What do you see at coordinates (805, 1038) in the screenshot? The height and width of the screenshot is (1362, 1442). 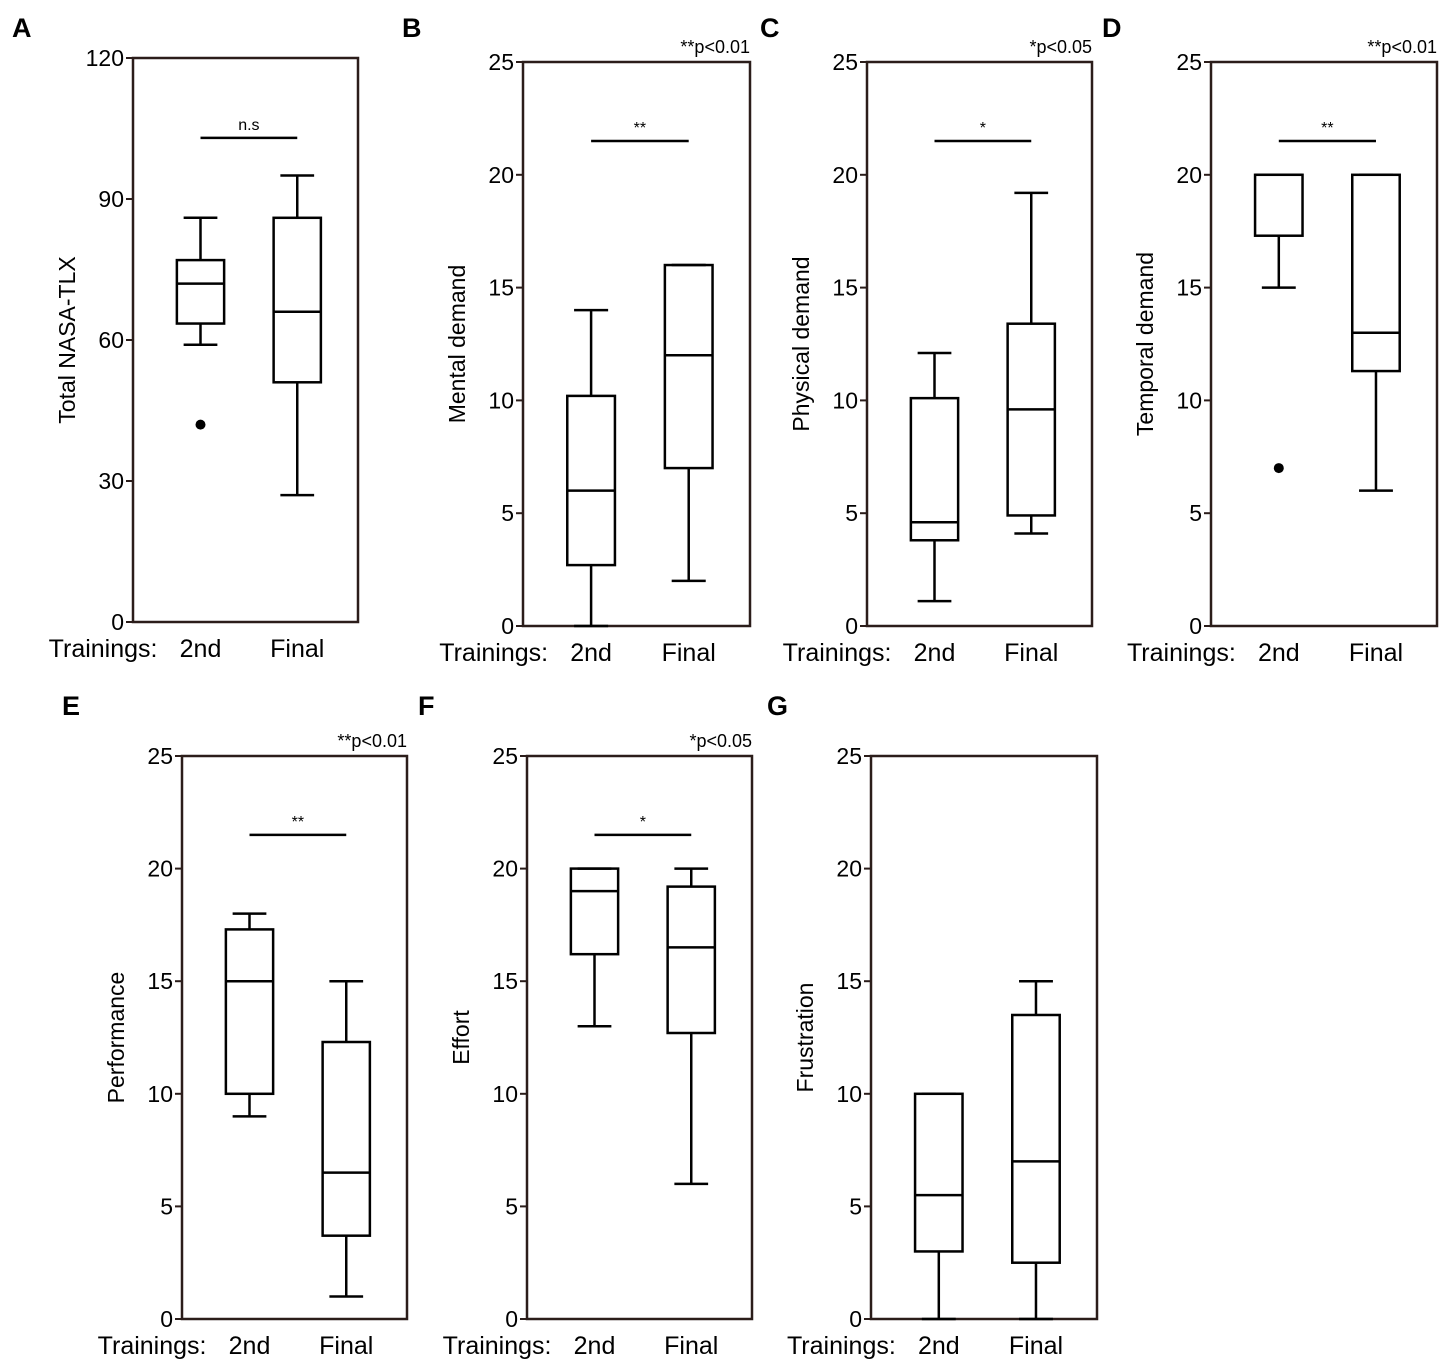 I see `y-axis-label: Frustration` at bounding box center [805, 1038].